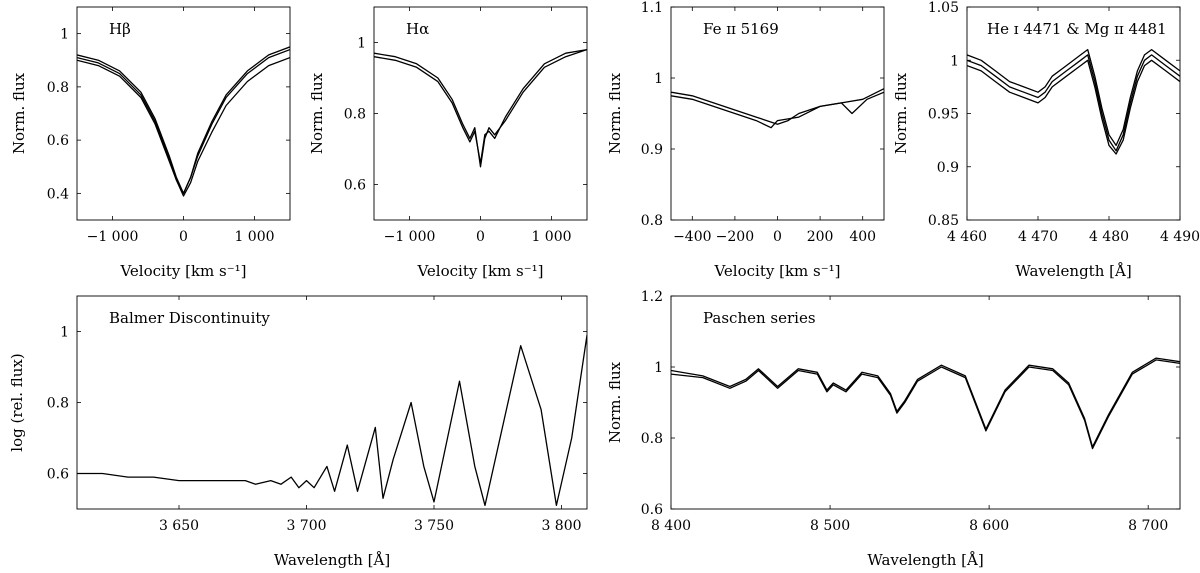 The height and width of the screenshot is (573, 1200). What do you see at coordinates (1077, 29) in the screenshot?
I see `panel-title: He ɪ 4471 & Mg ɪɪ 4481` at bounding box center [1077, 29].